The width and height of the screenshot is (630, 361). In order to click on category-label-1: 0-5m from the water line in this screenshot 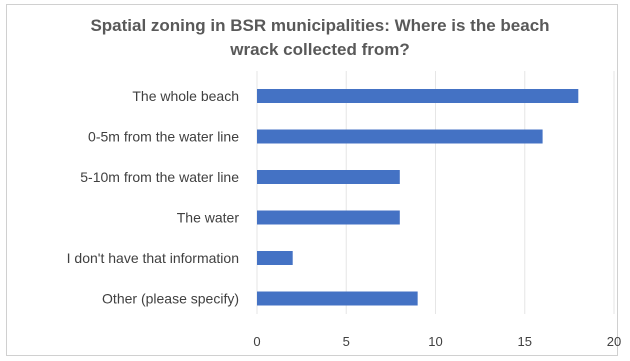, I will do `click(163, 137)`.